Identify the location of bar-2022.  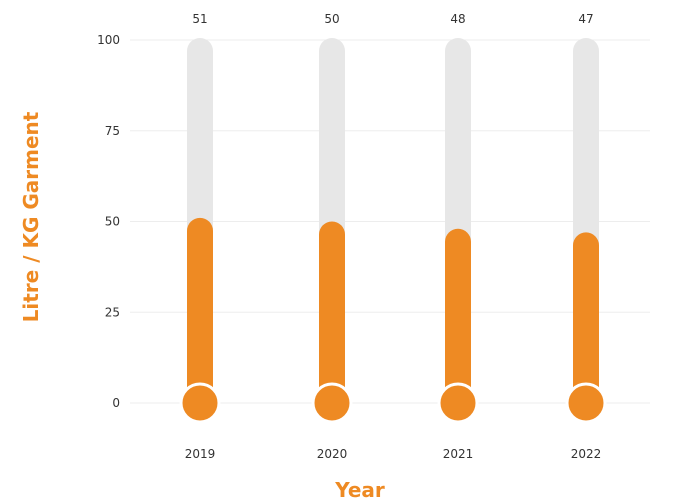
(586, 317).